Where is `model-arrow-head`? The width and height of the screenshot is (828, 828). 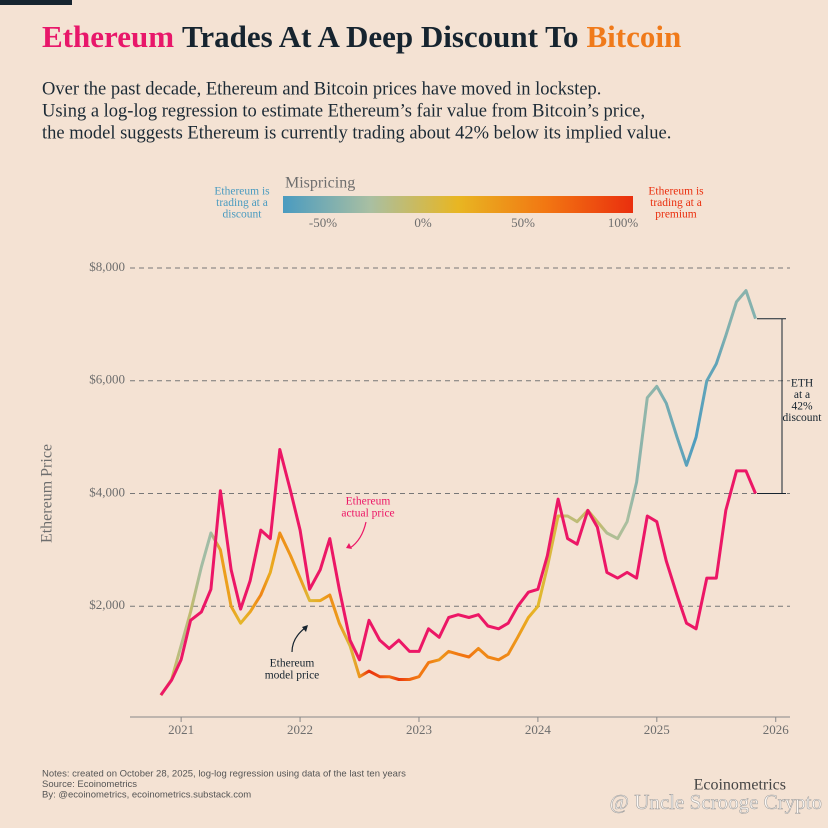 model-arrow-head is located at coordinates (305, 628).